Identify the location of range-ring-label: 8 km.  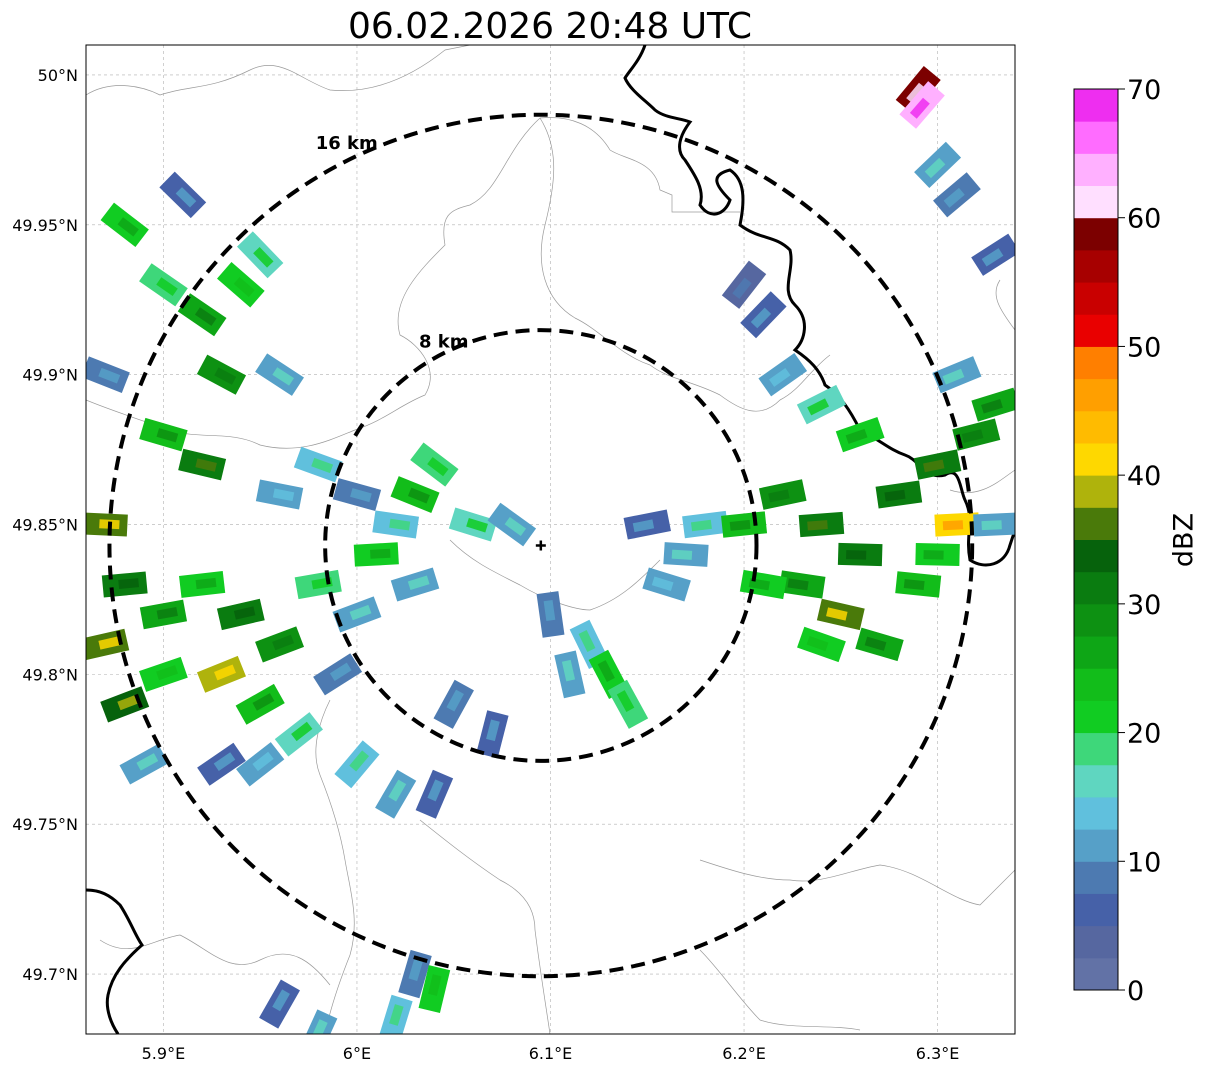
(444, 341).